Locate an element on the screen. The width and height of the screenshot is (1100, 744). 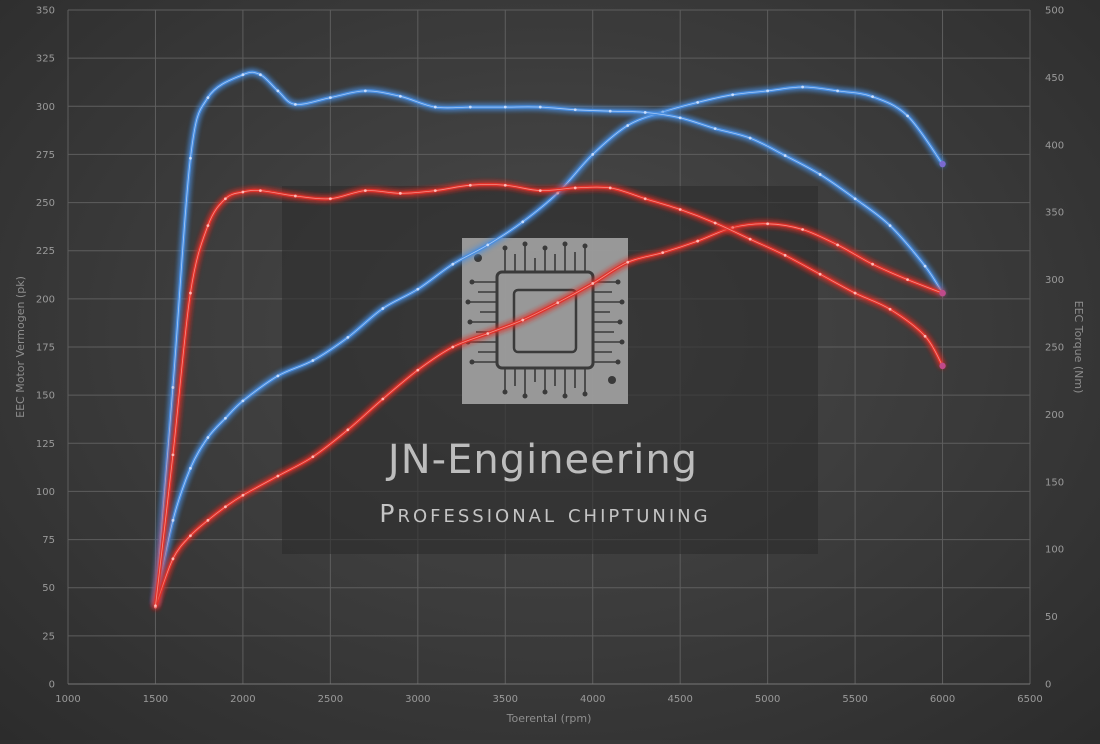
x-tick-label: 5000 is located at coordinates (767, 699).